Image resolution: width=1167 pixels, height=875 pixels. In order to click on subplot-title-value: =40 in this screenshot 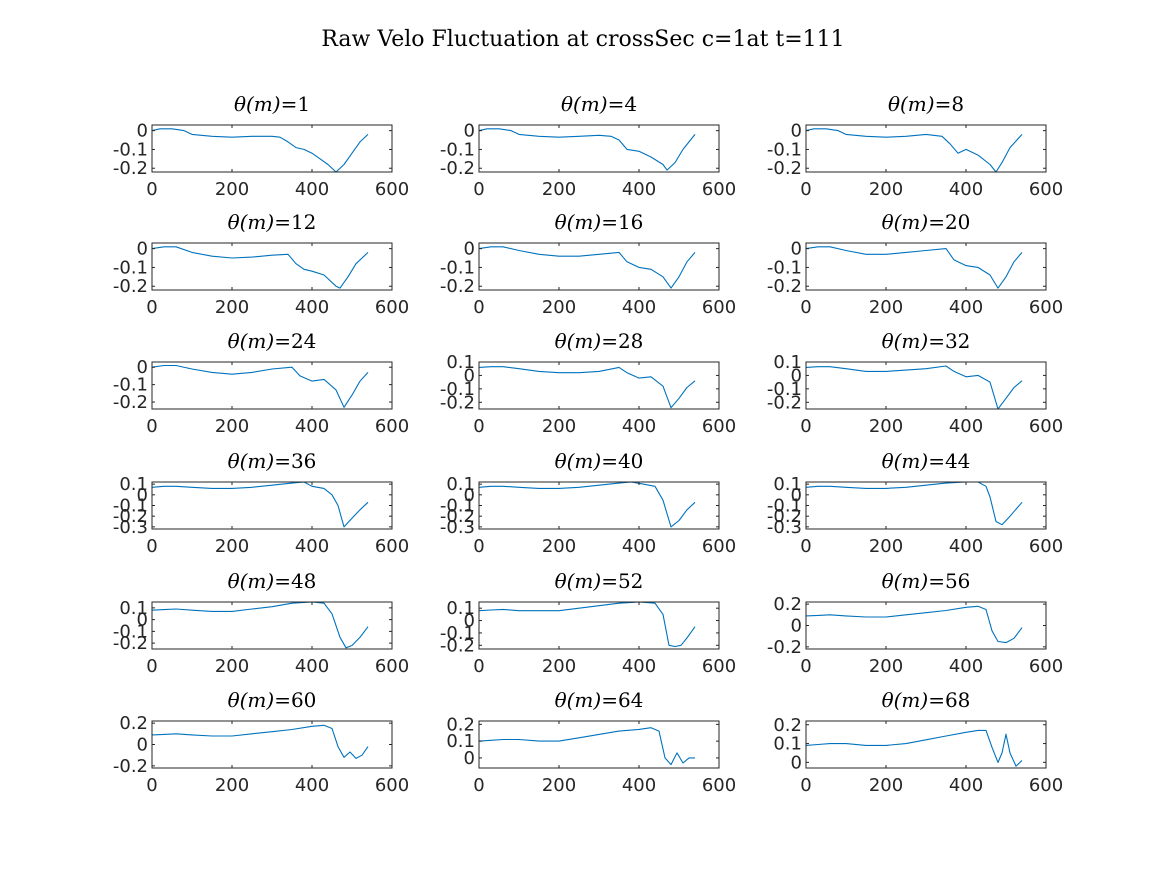, I will do `click(622, 461)`.